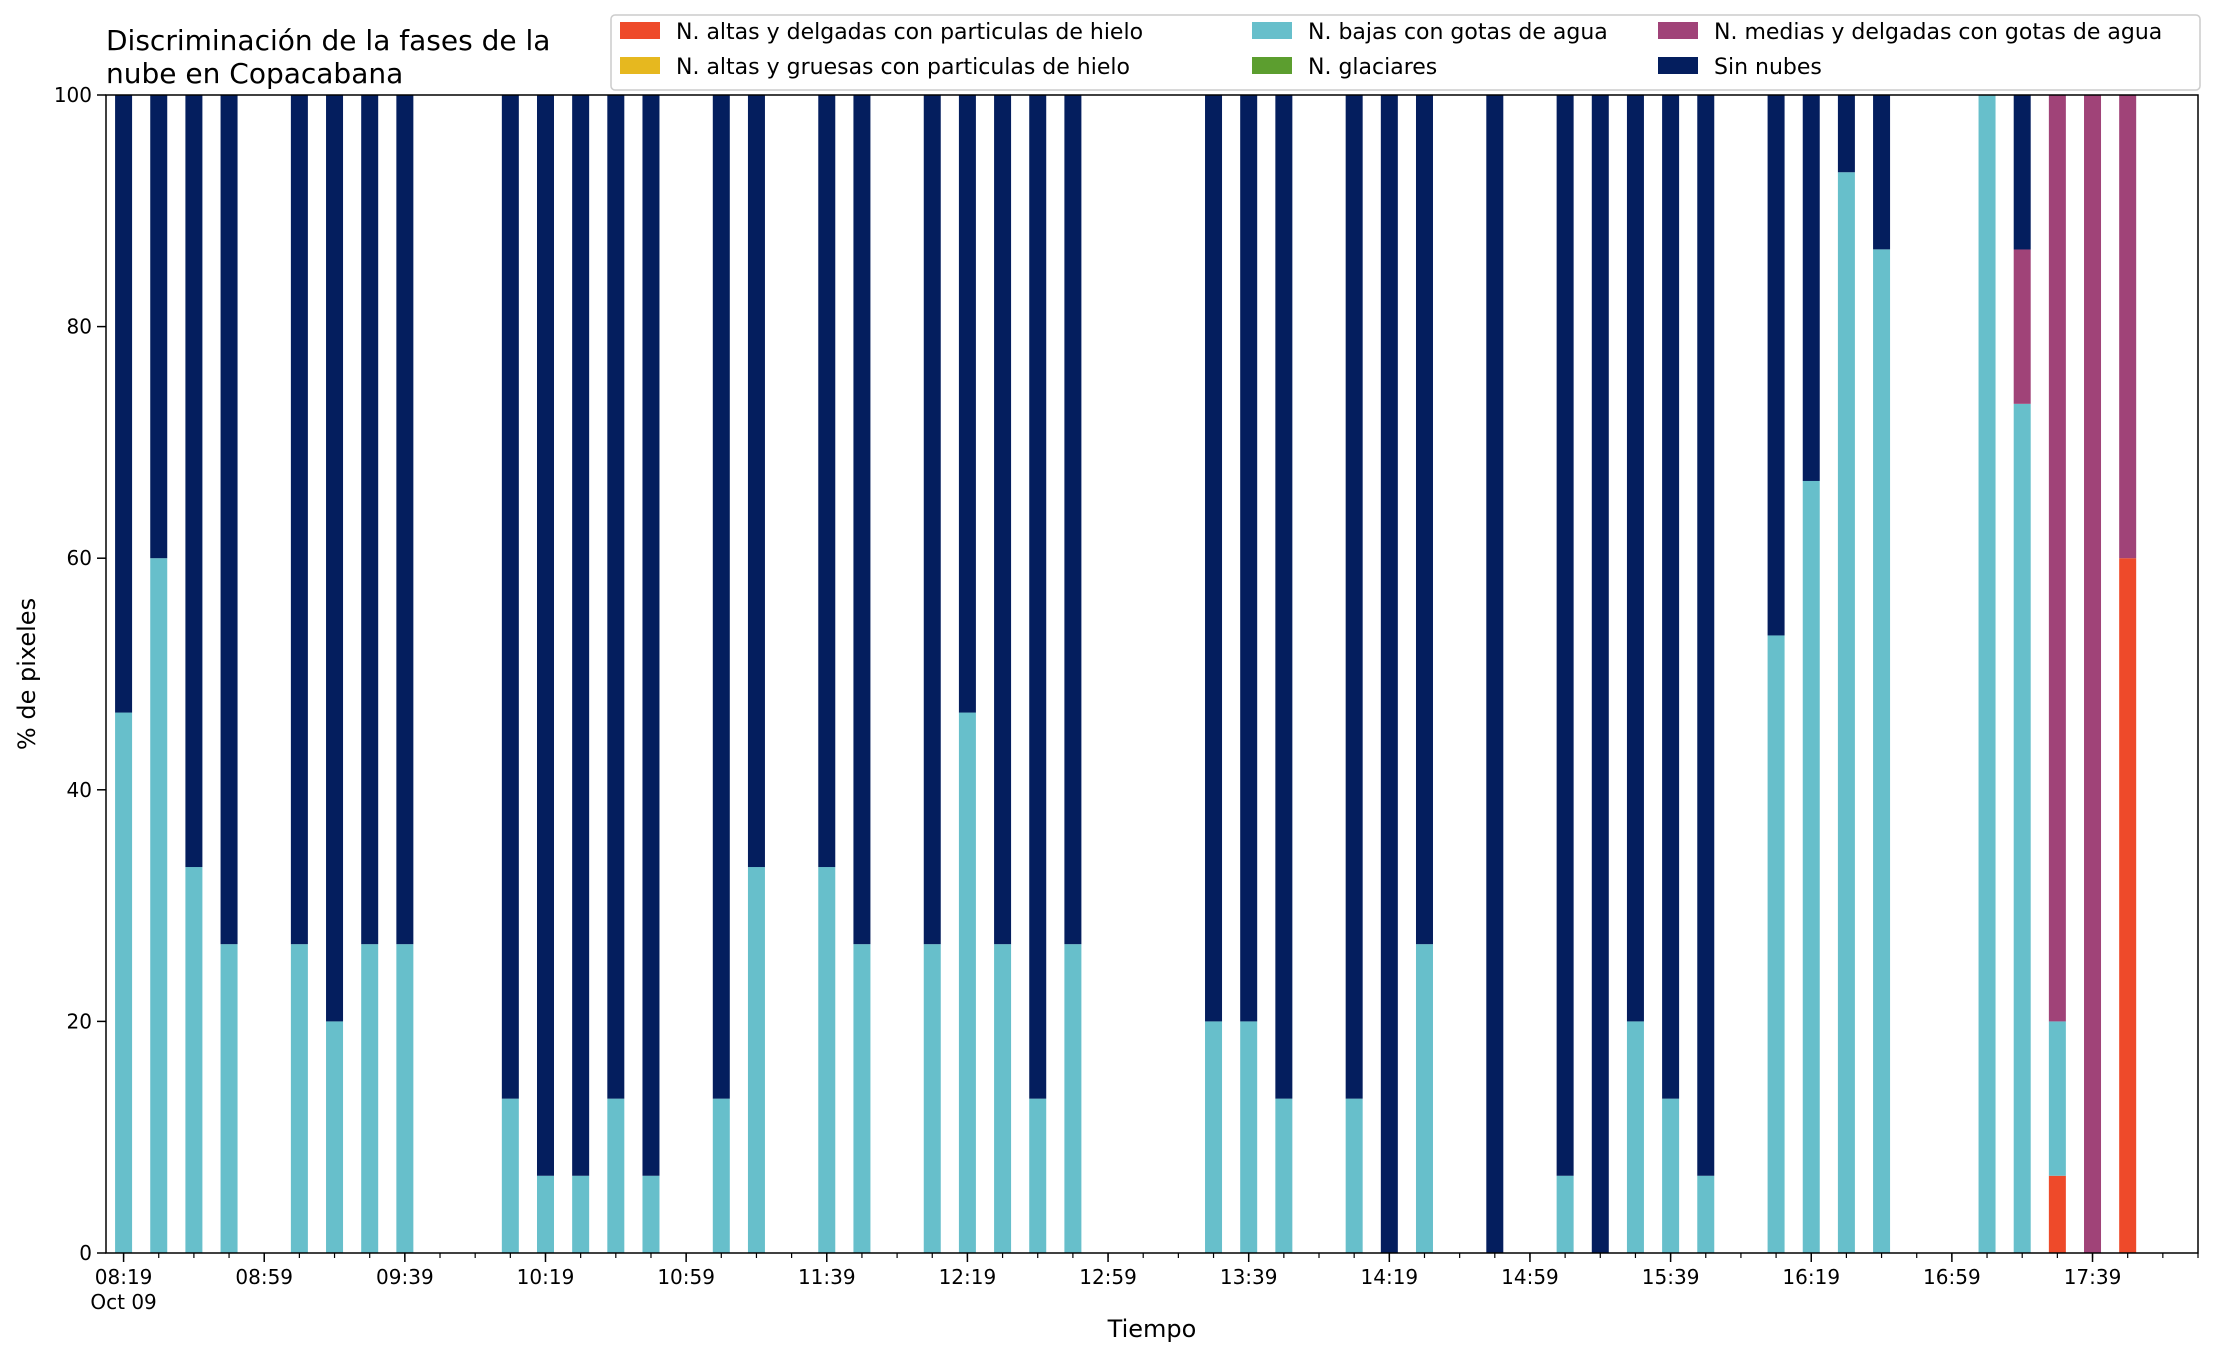  I want to click on x-tick-label: 16:59, so click(1952, 1277).